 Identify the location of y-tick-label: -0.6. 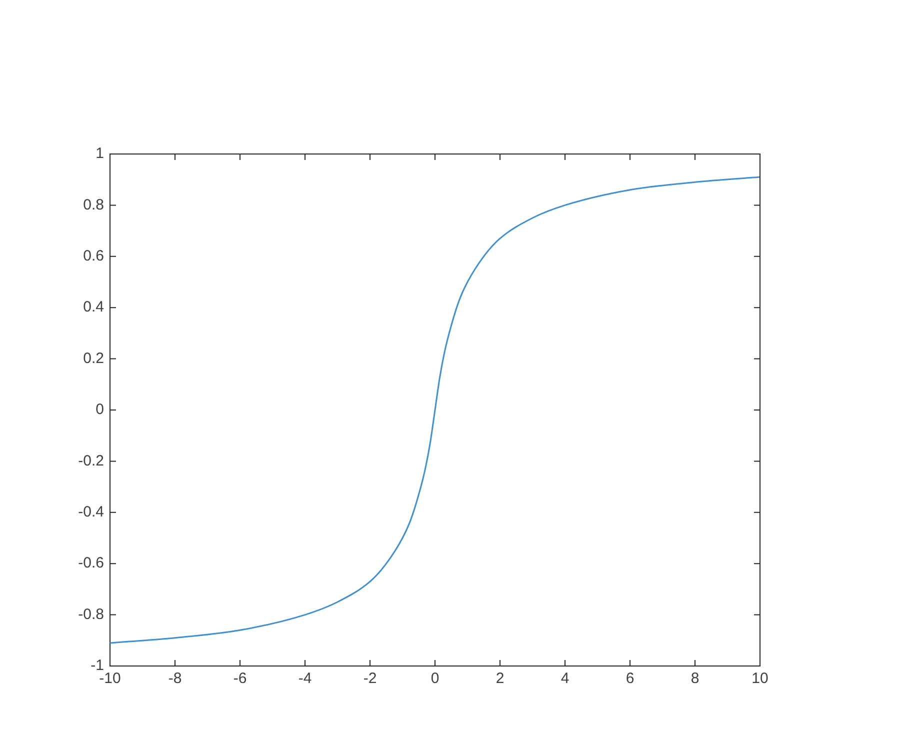
(91, 563).